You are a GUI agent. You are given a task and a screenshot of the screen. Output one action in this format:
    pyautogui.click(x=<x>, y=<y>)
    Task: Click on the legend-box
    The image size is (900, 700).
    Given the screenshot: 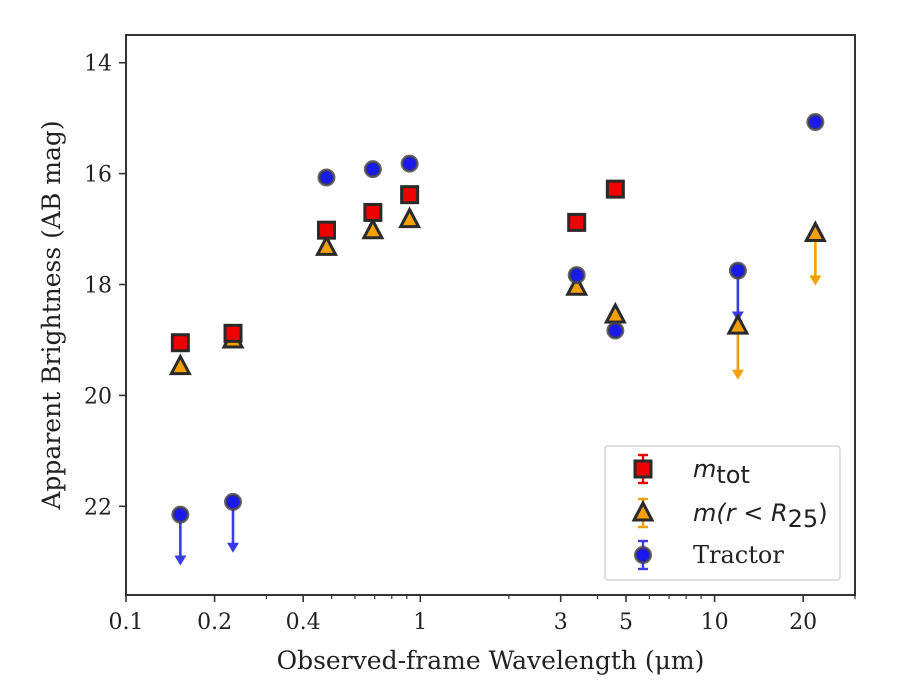 What is the action you would take?
    pyautogui.click(x=722, y=513)
    